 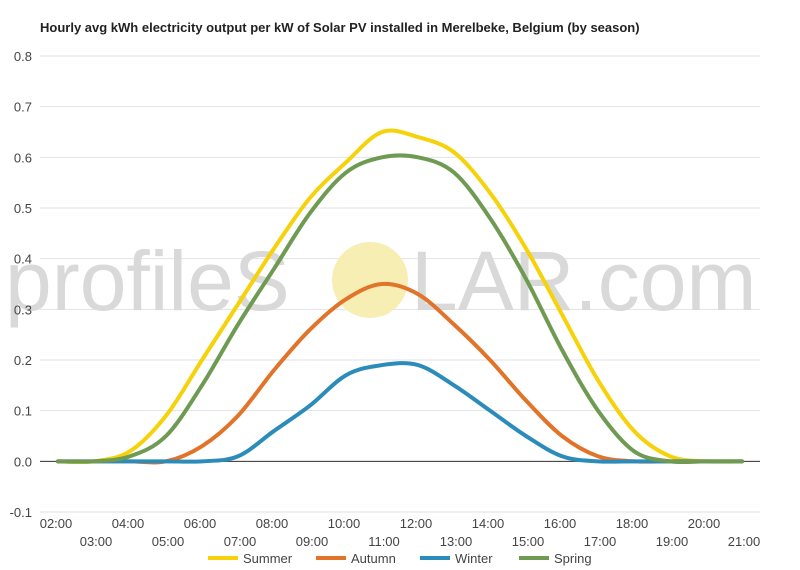 I want to click on y-tick-label: 0.1, so click(x=23, y=411).